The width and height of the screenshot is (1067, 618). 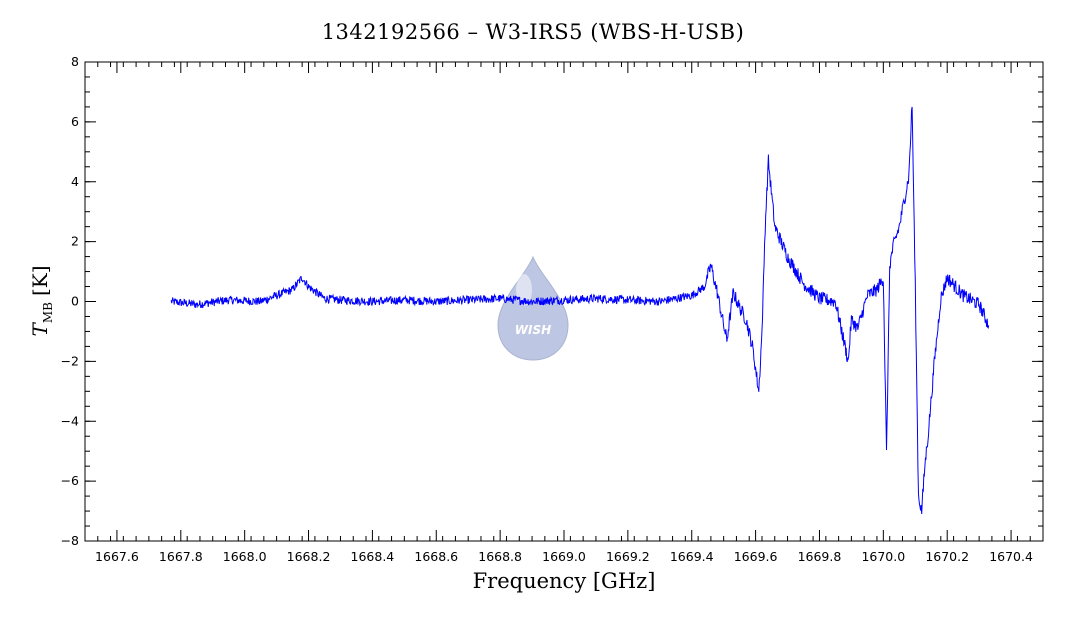 What do you see at coordinates (117, 556) in the screenshot?
I see `x-tick-label: 1667.6` at bounding box center [117, 556].